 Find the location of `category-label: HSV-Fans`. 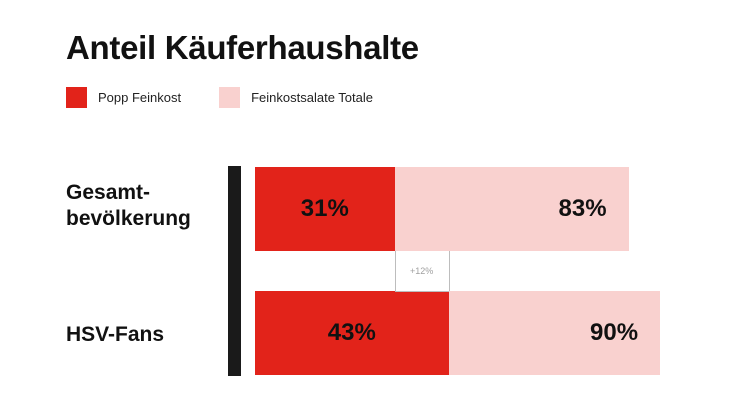

category-label: HSV-Fans is located at coordinates (115, 334).